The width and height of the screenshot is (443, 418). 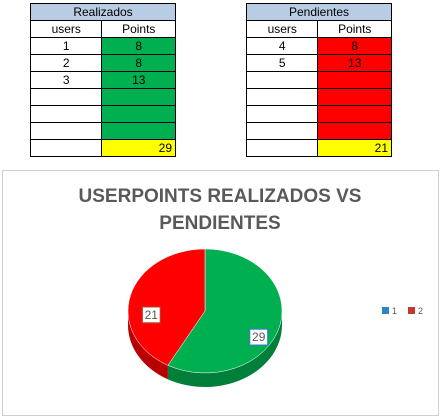 I want to click on data-labels: 29 21, so click(x=205, y=326).